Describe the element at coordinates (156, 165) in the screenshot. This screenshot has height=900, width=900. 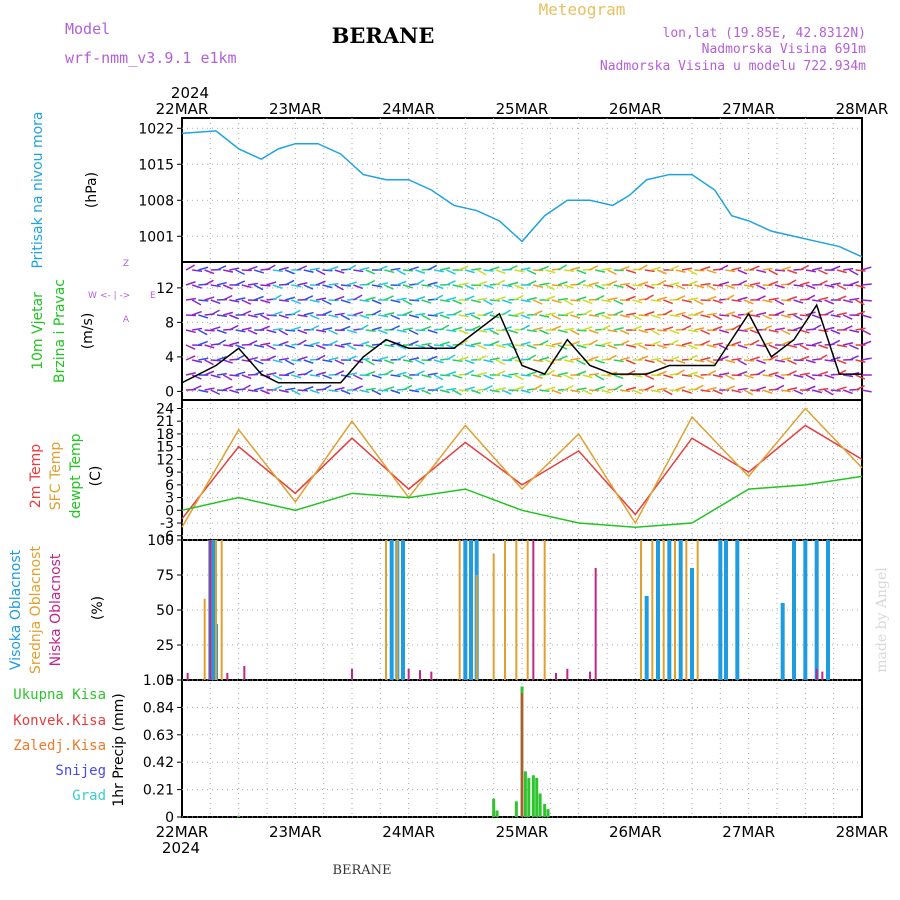
I see `y-tick-label: 1015` at that location.